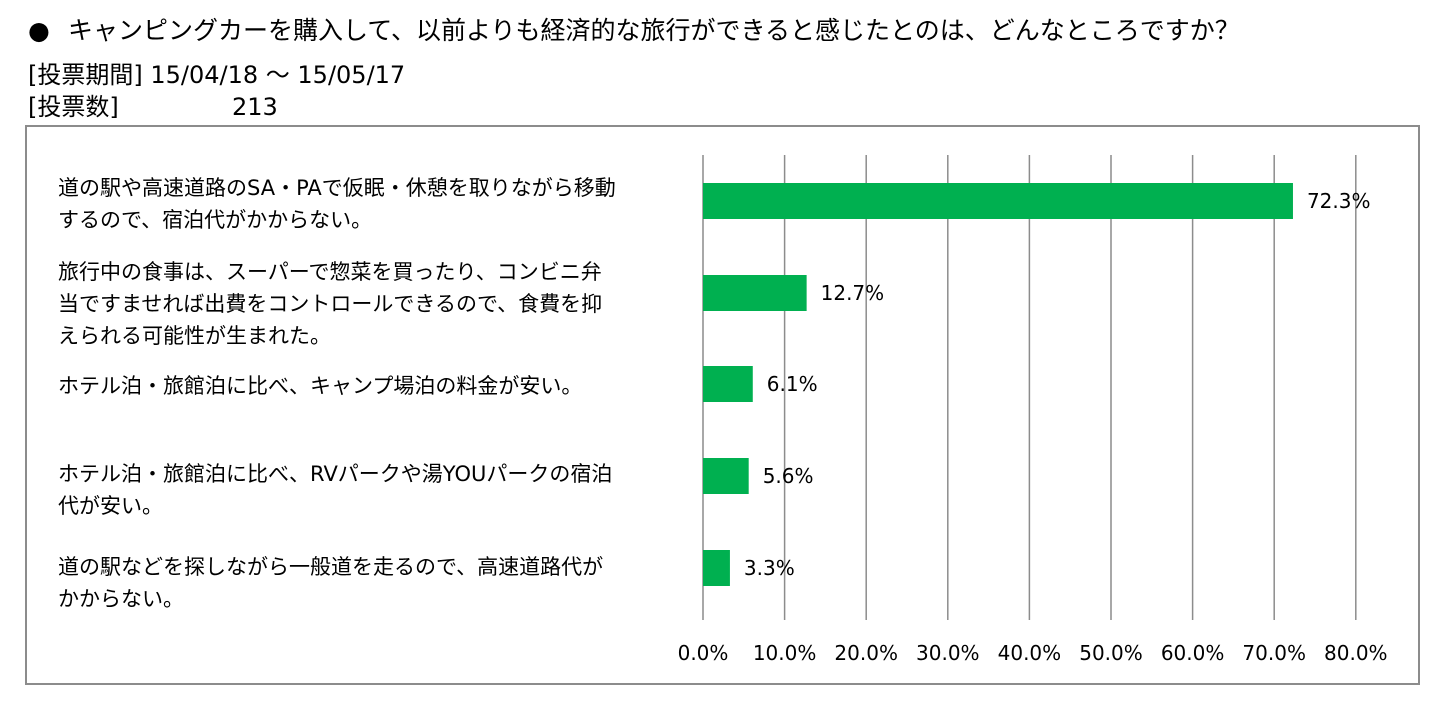  What do you see at coordinates (1356, 653) in the screenshot?
I see `x-tick-label: 80.0%` at bounding box center [1356, 653].